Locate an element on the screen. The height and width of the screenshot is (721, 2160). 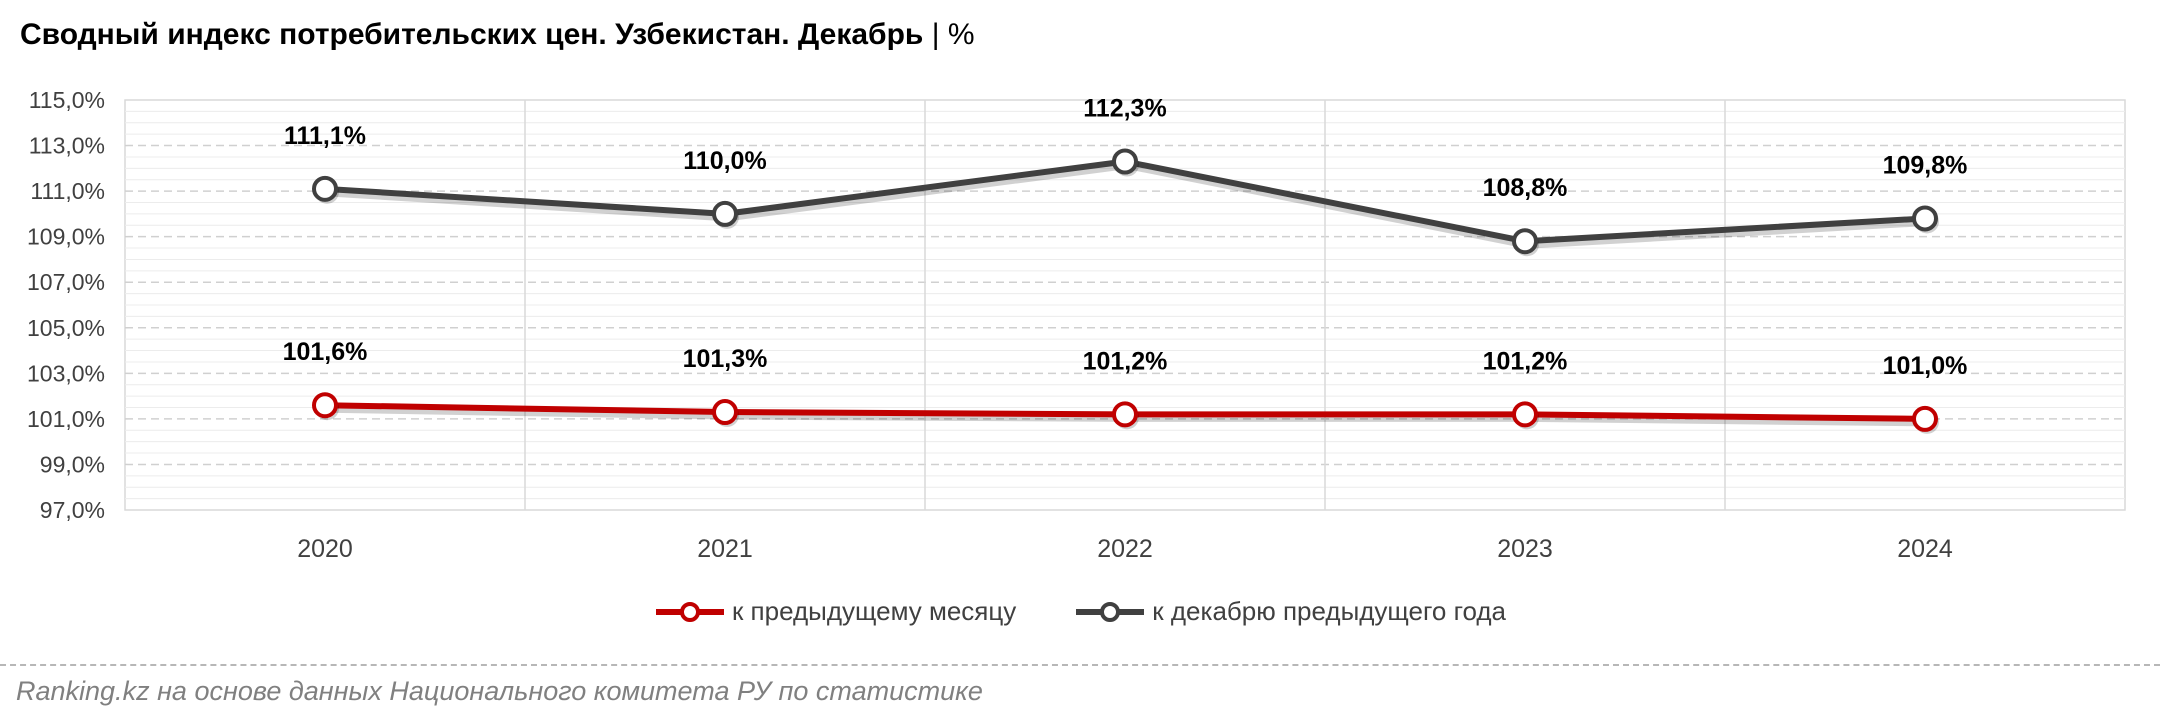
y-tick-label: 113,0% is located at coordinates (67, 146).